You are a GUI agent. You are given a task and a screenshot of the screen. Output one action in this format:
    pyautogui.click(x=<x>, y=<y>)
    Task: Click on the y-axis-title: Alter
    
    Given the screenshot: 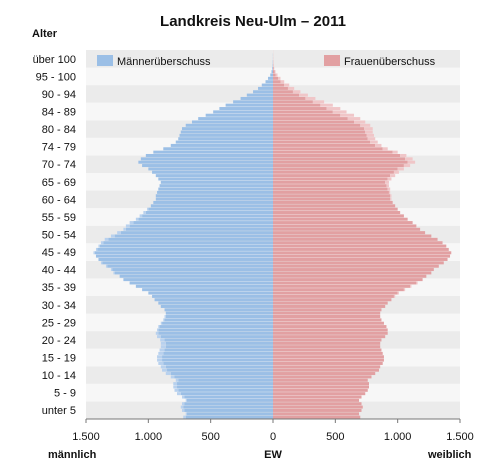 What is the action you would take?
    pyautogui.click(x=45, y=34)
    